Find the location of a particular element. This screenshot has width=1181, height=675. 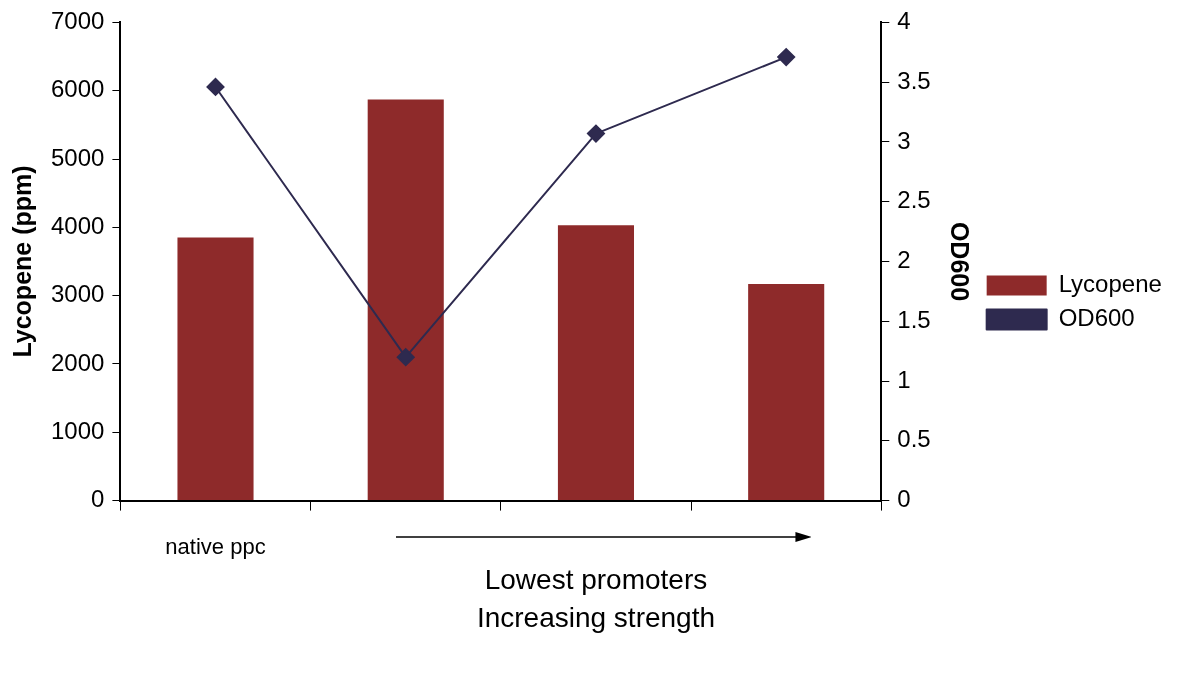

y2-tick-label: 2.5 is located at coordinates (914, 200).